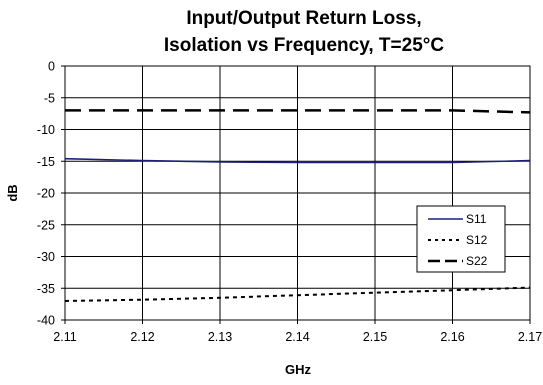 This screenshot has height=385, width=543. I want to click on legend: S11 S12 S22, so click(461, 239).